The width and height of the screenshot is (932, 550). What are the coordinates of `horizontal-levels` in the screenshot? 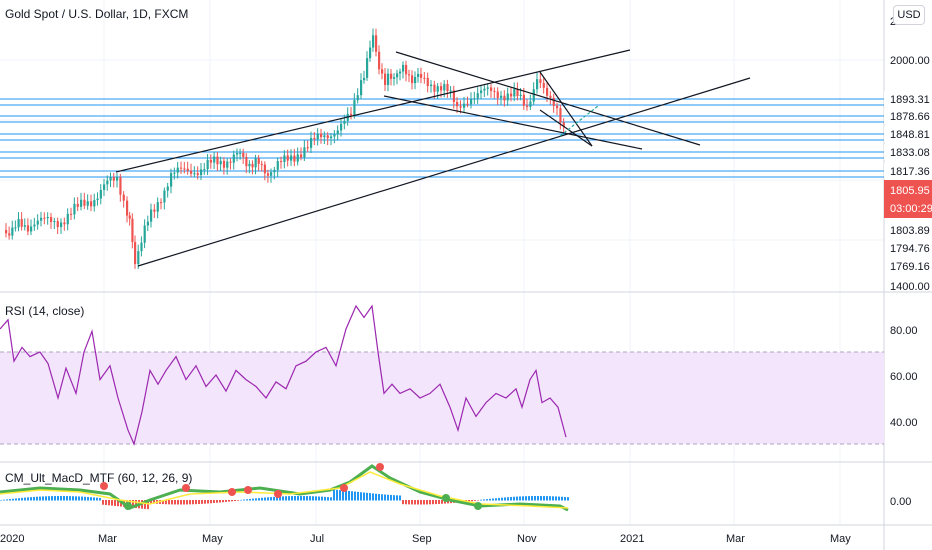 It's located at (442, 138).